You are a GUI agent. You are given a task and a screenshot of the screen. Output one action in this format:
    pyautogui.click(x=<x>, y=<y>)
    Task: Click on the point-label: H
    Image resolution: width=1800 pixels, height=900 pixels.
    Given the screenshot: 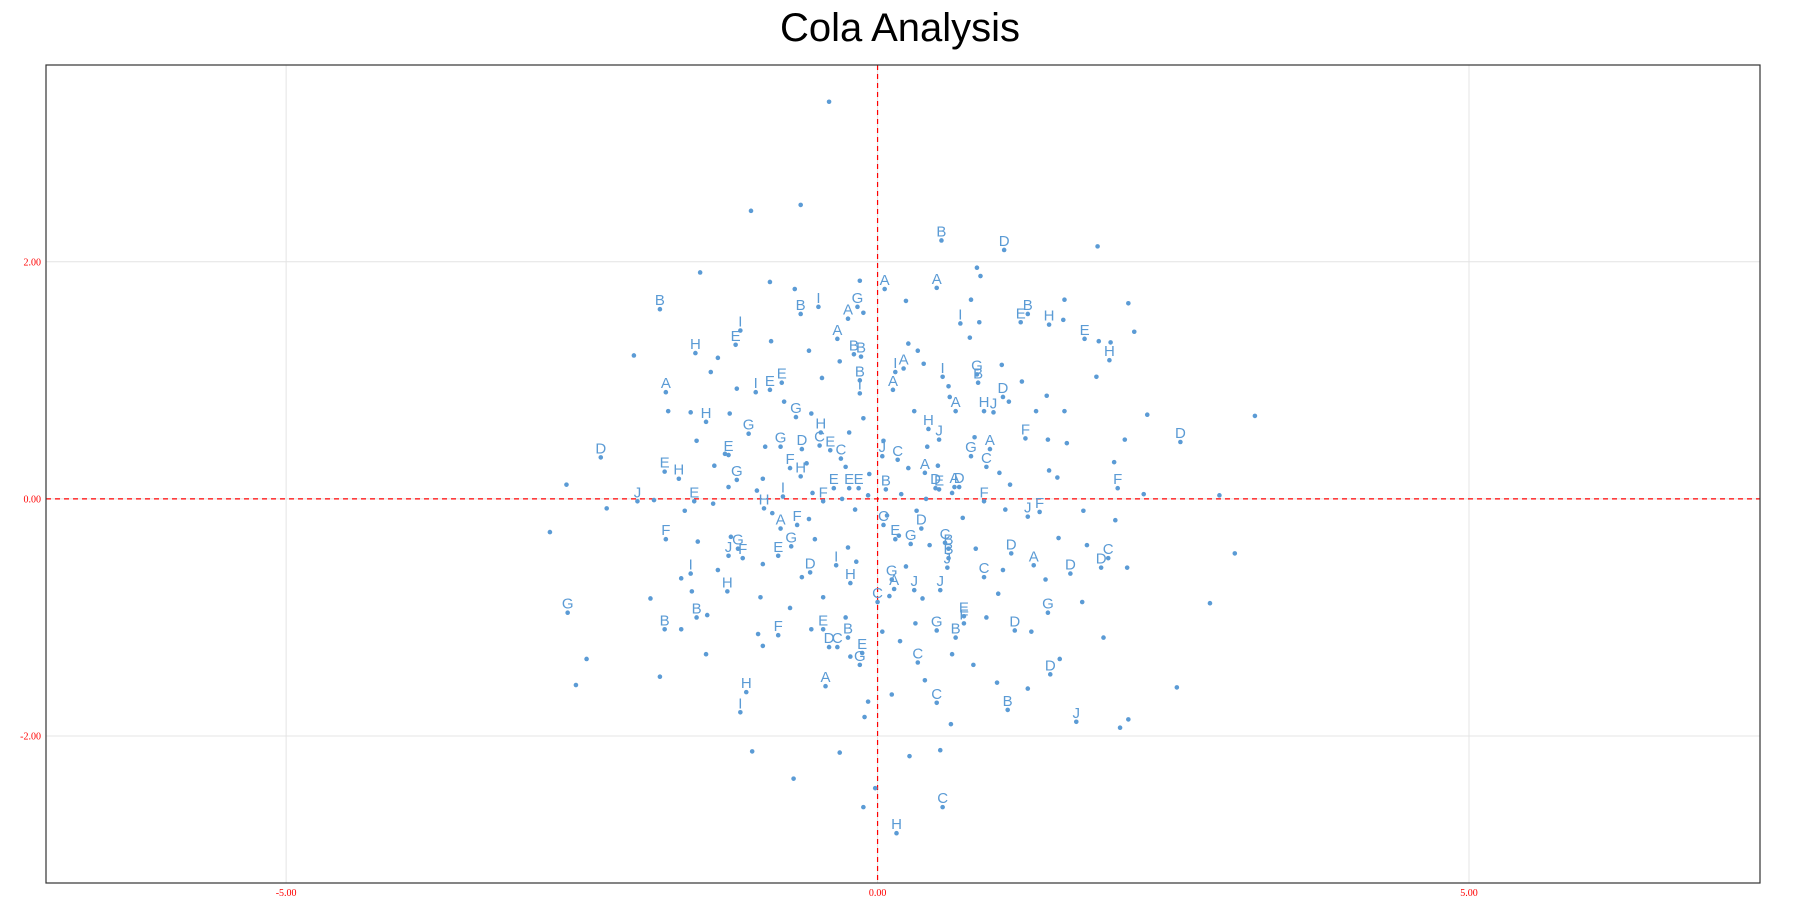 What is the action you would take?
    pyautogui.click(x=727, y=582)
    